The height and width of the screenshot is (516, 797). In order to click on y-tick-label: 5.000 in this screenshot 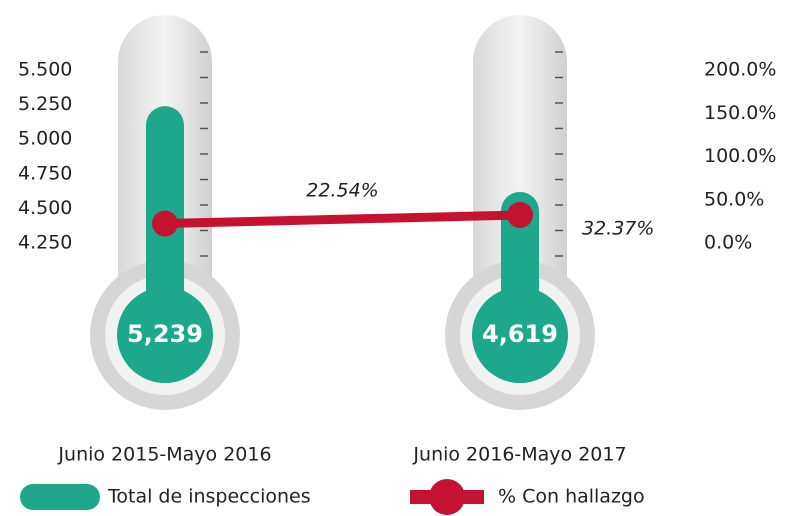, I will do `click(45, 139)`.